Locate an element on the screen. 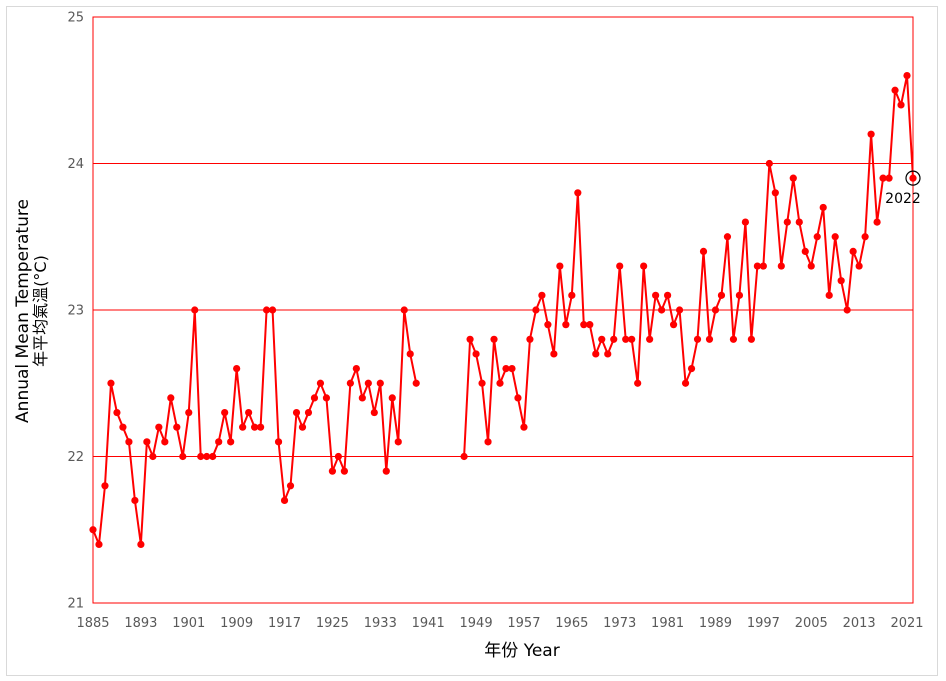  x-tick-label: 1973 is located at coordinates (619, 623).